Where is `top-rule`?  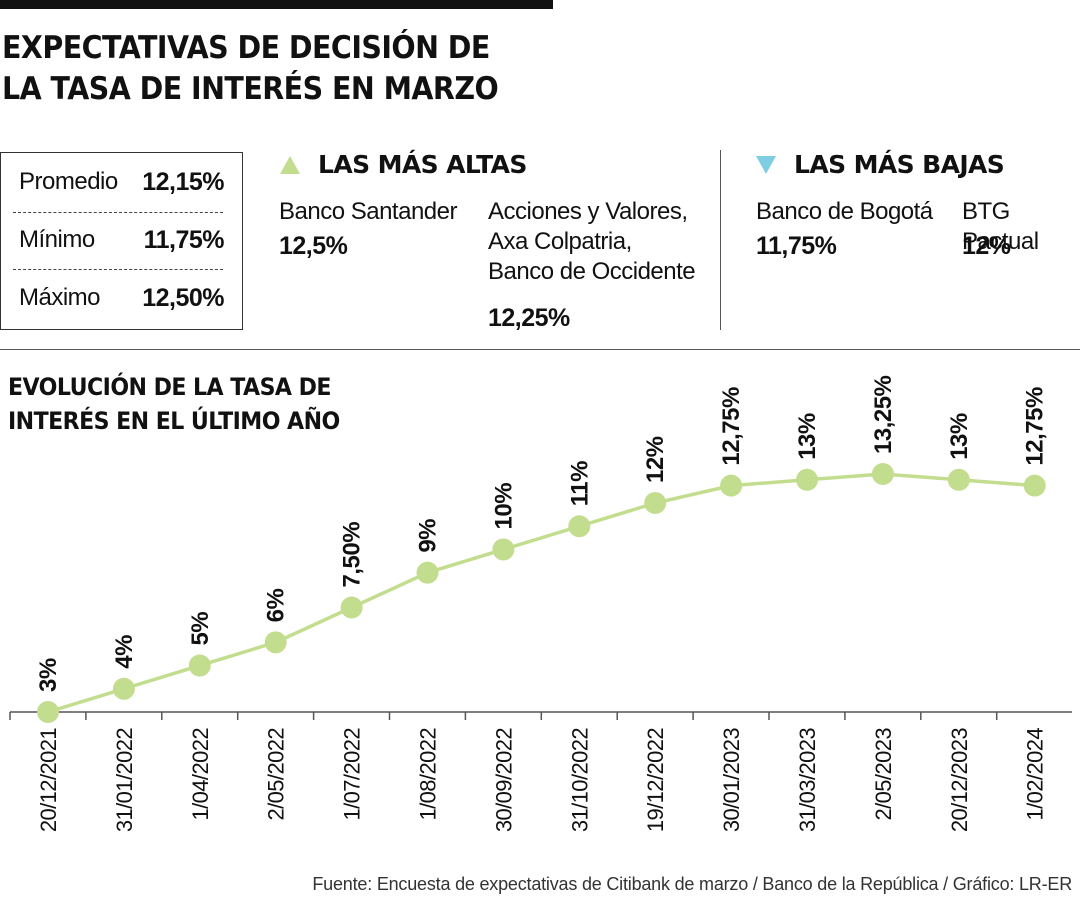
top-rule is located at coordinates (276, 4).